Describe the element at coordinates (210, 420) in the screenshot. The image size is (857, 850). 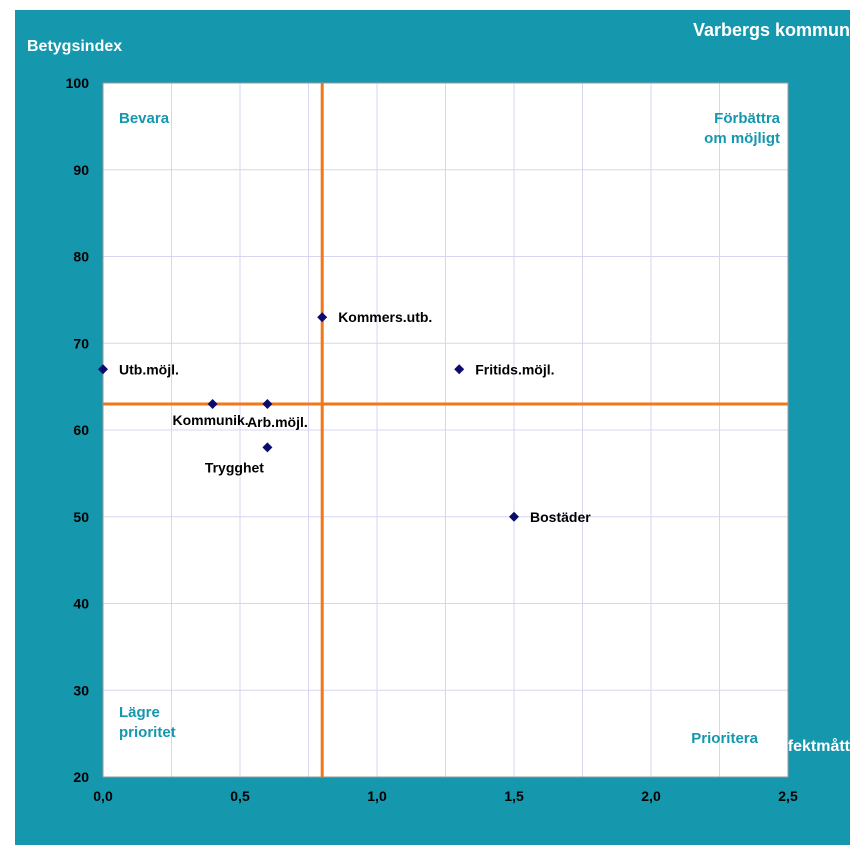
I see `data-point-label: Kommunik.` at that location.